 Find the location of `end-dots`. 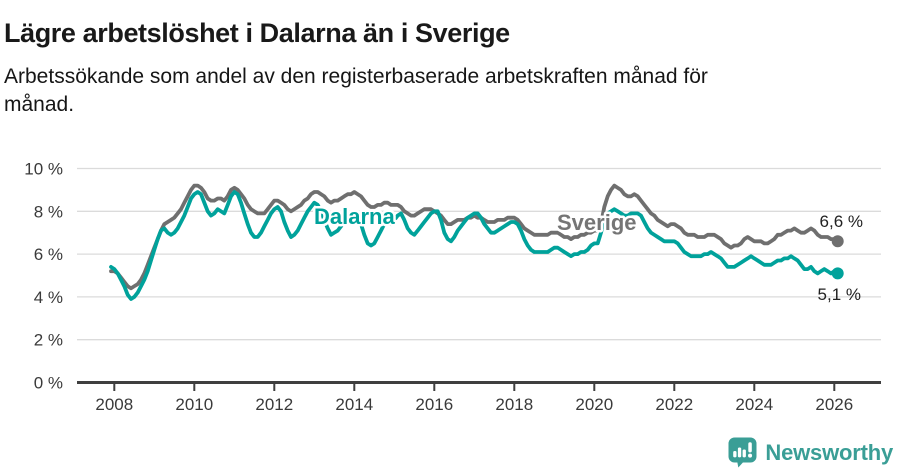

end-dots is located at coordinates (837, 257).